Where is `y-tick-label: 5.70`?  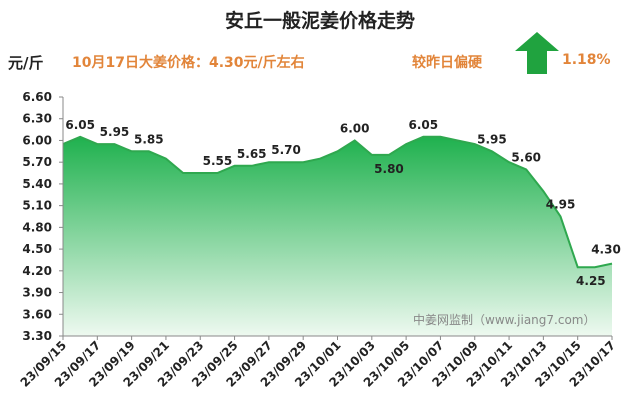 y-tick-label: 5.70 is located at coordinates (37, 162).